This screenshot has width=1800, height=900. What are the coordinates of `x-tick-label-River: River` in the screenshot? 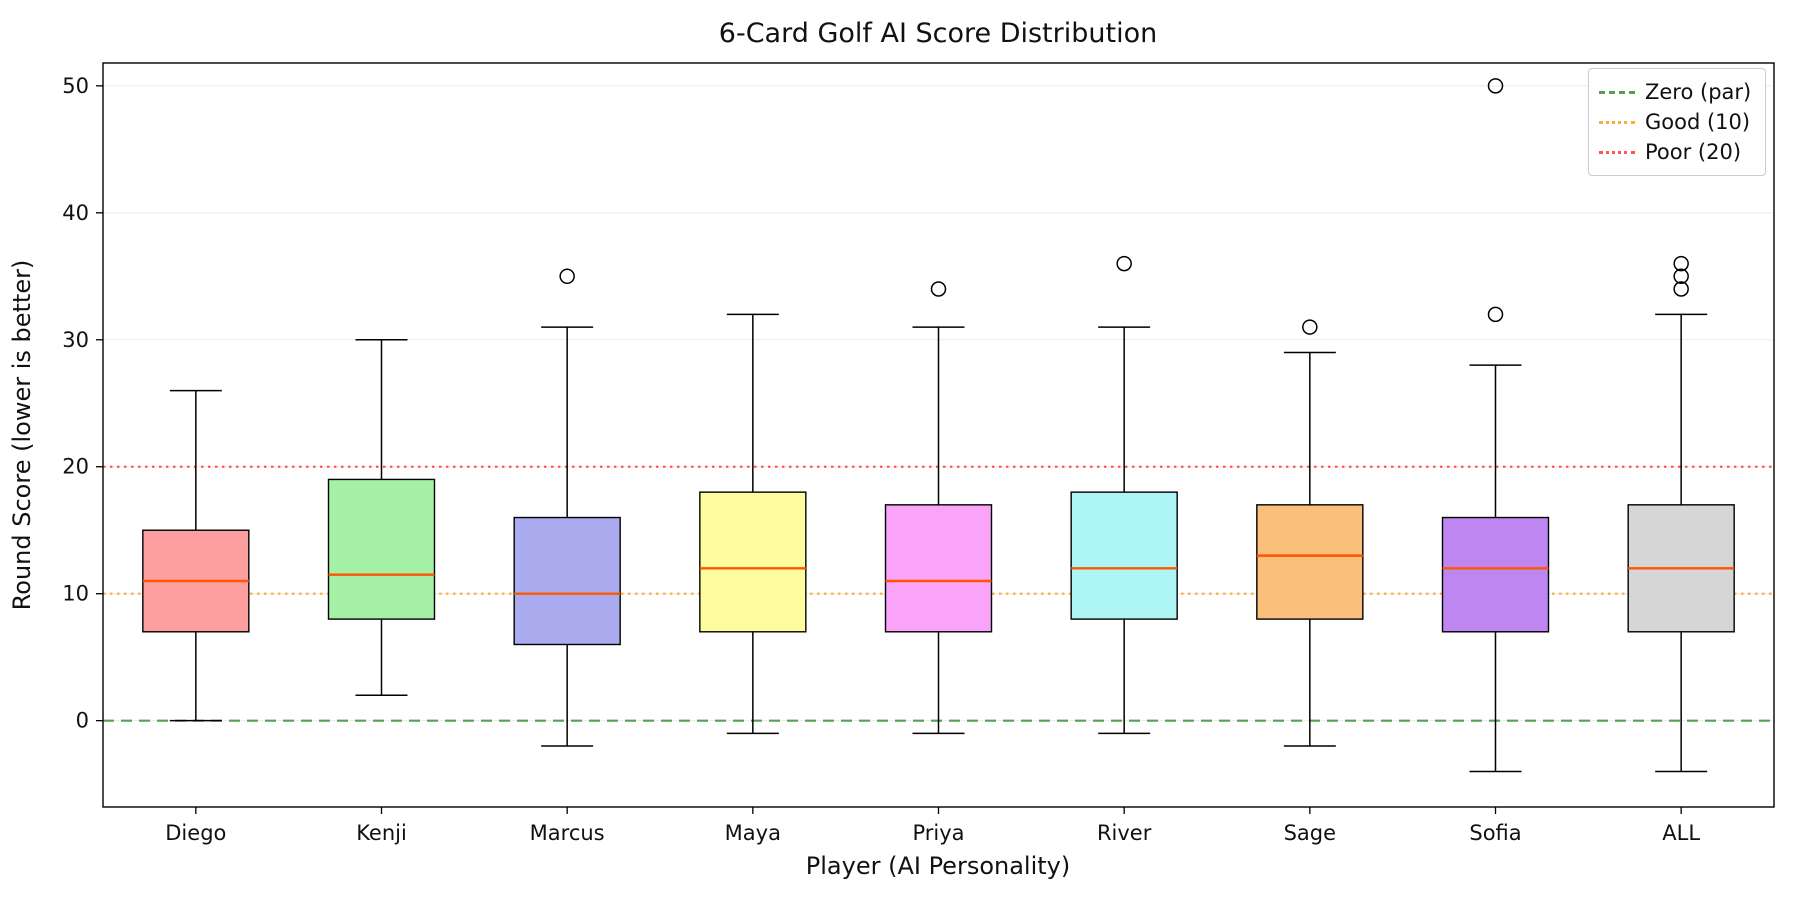 It's located at (1124, 833).